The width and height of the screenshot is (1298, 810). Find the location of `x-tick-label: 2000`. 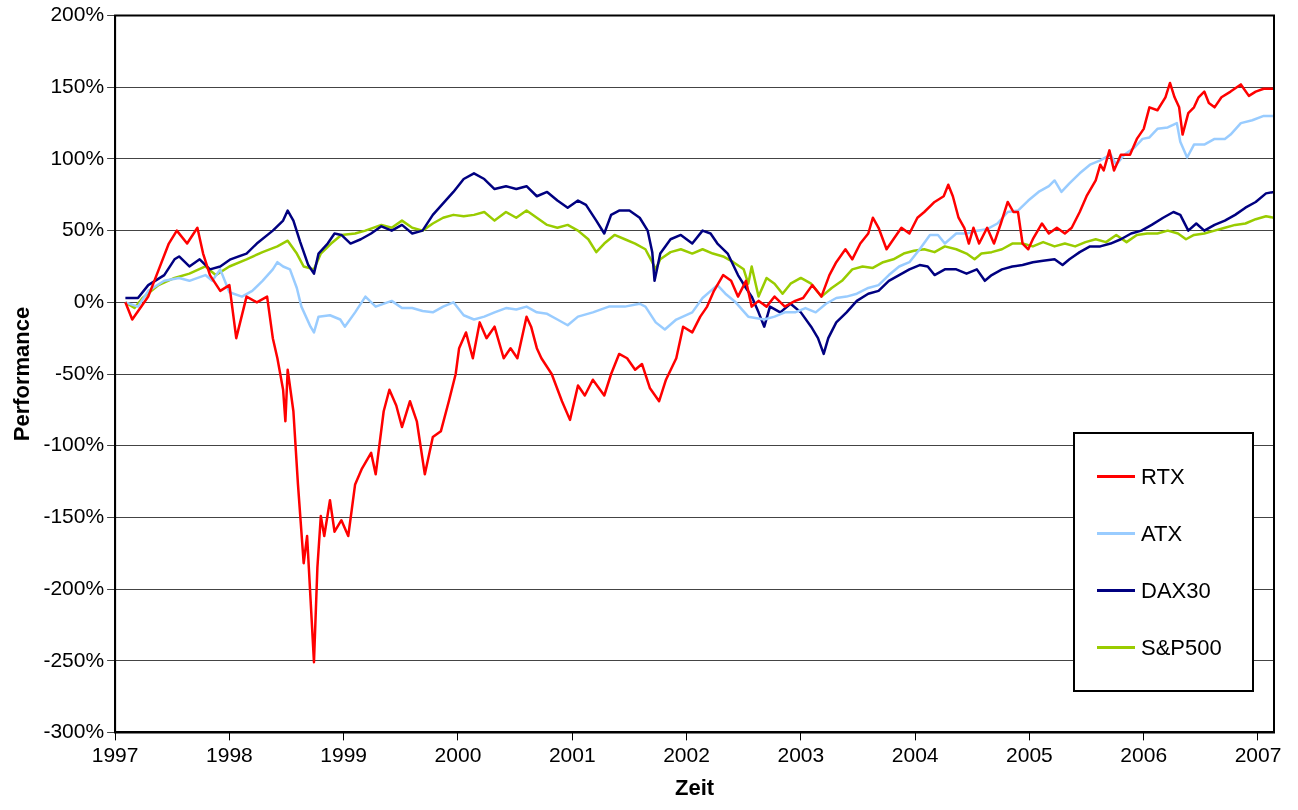

x-tick-label: 2000 is located at coordinates (458, 754).